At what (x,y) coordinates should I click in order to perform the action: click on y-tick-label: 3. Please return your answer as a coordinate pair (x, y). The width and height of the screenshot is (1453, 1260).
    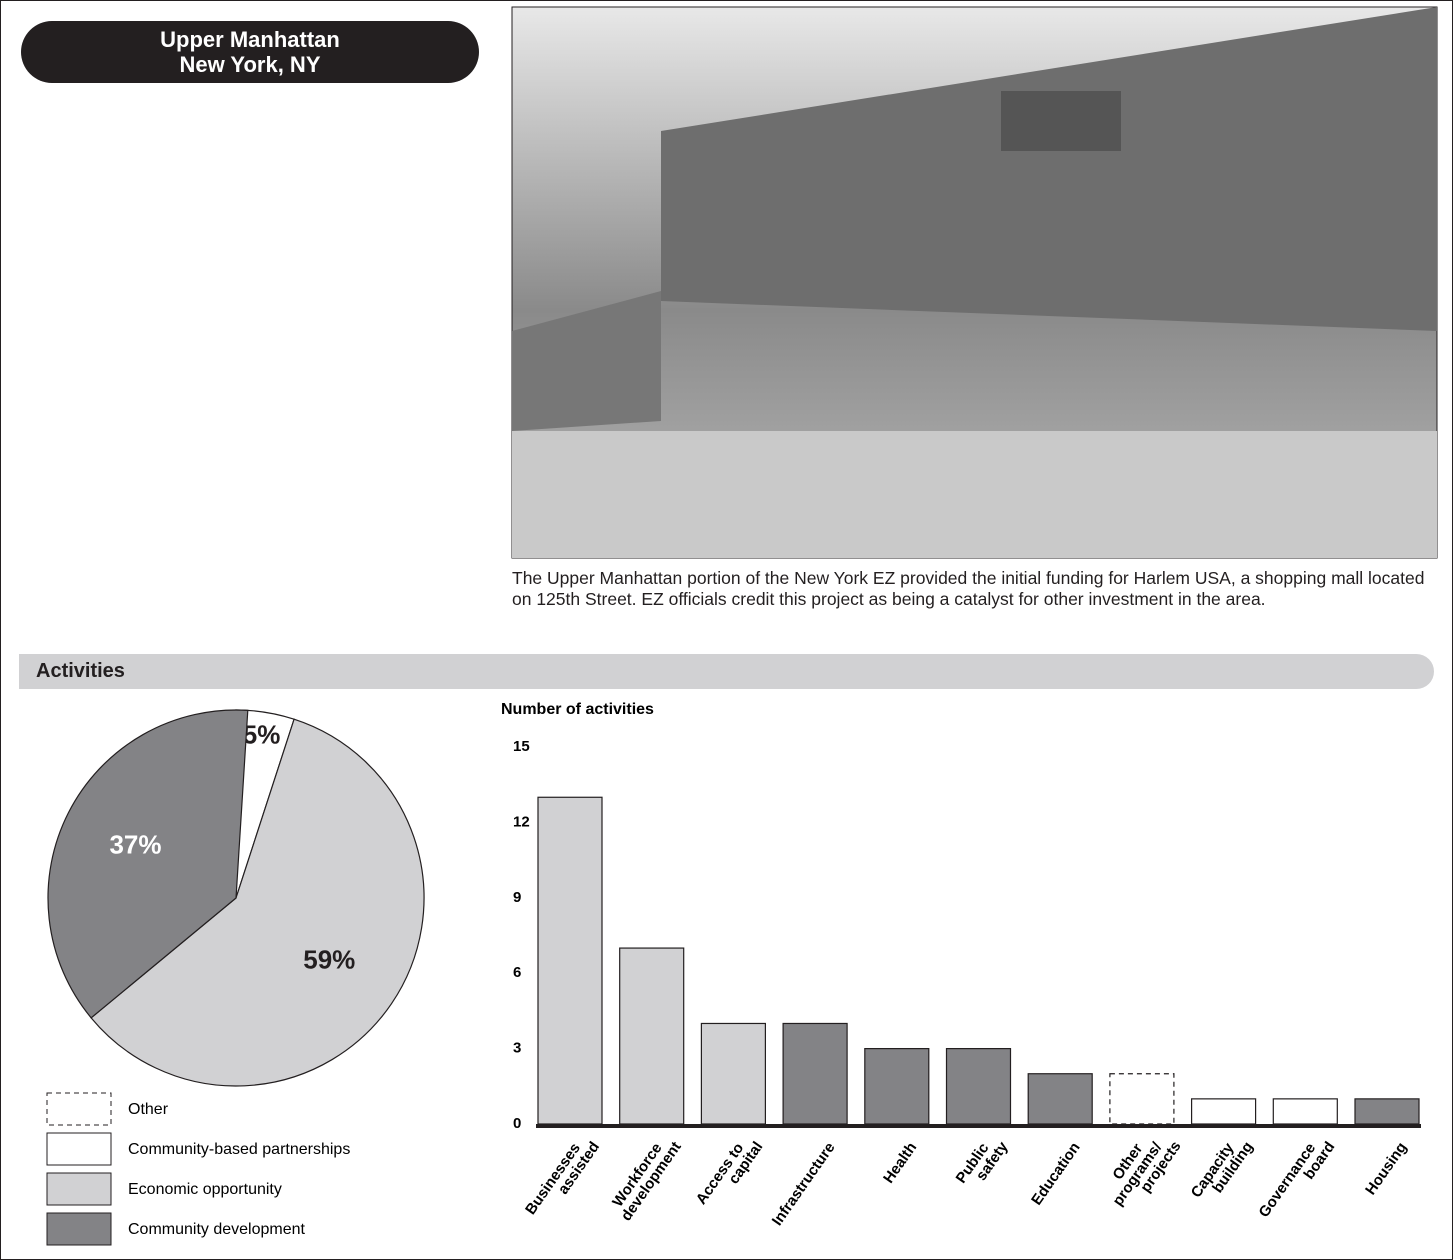
    Looking at the image, I should click on (517, 1048).